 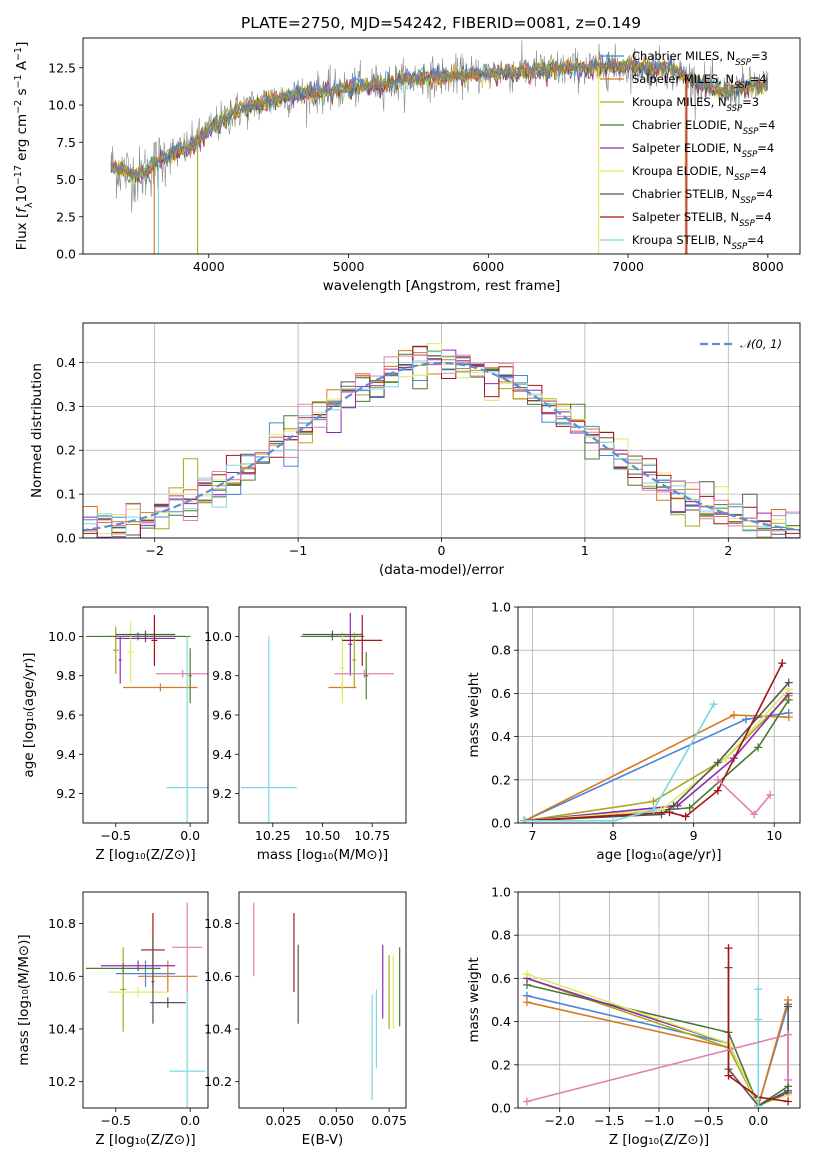 What do you see at coordinates (441, 446) in the screenshot?
I see `histogram-step` at bounding box center [441, 446].